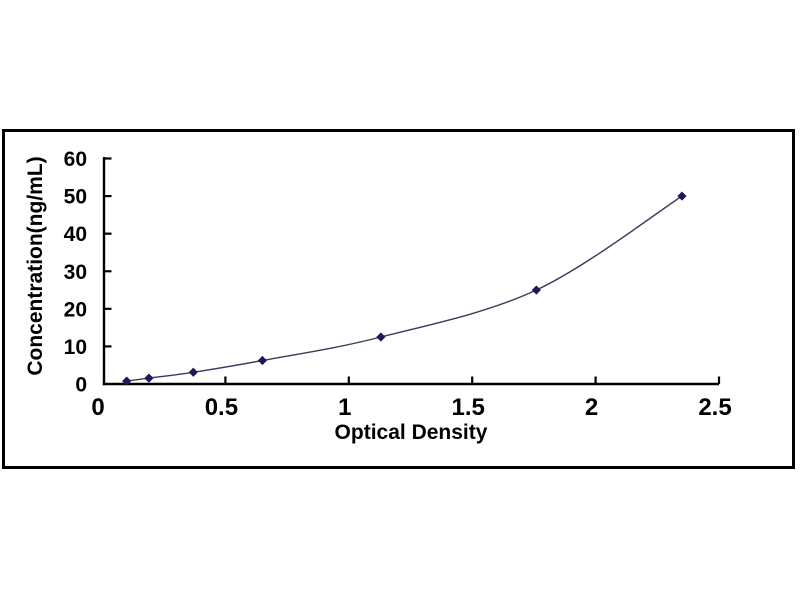 The image size is (800, 600). I want to click on y-axis-title: Concentration(ng/mL), so click(35, 266).